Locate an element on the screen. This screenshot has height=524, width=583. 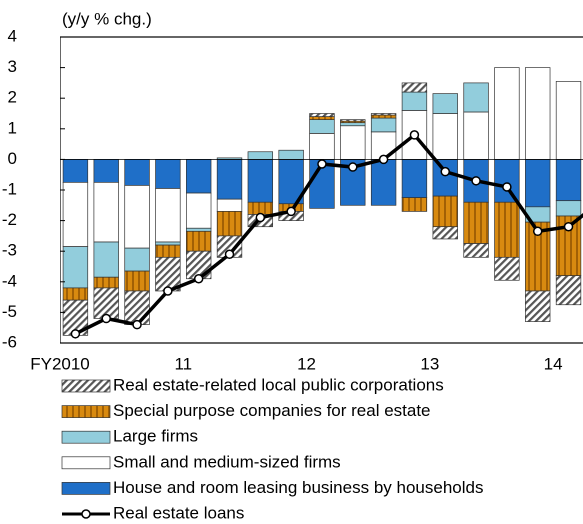
legend-label: Real estate loans is located at coordinates (178, 512).